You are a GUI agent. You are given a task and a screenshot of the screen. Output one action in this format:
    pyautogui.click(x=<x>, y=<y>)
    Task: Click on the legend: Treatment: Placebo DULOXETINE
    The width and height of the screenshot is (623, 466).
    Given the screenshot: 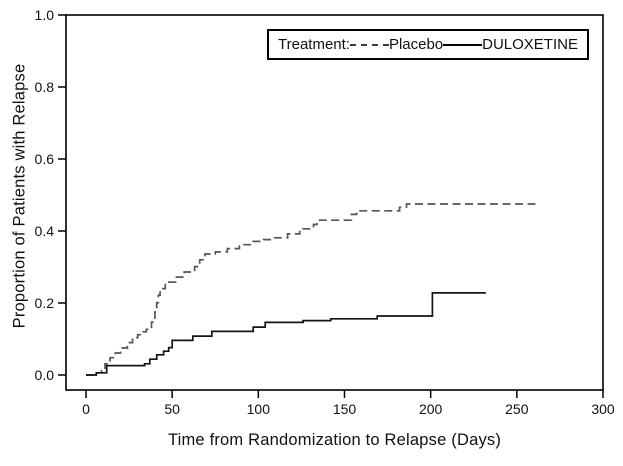 What is the action you would take?
    pyautogui.click(x=428, y=44)
    